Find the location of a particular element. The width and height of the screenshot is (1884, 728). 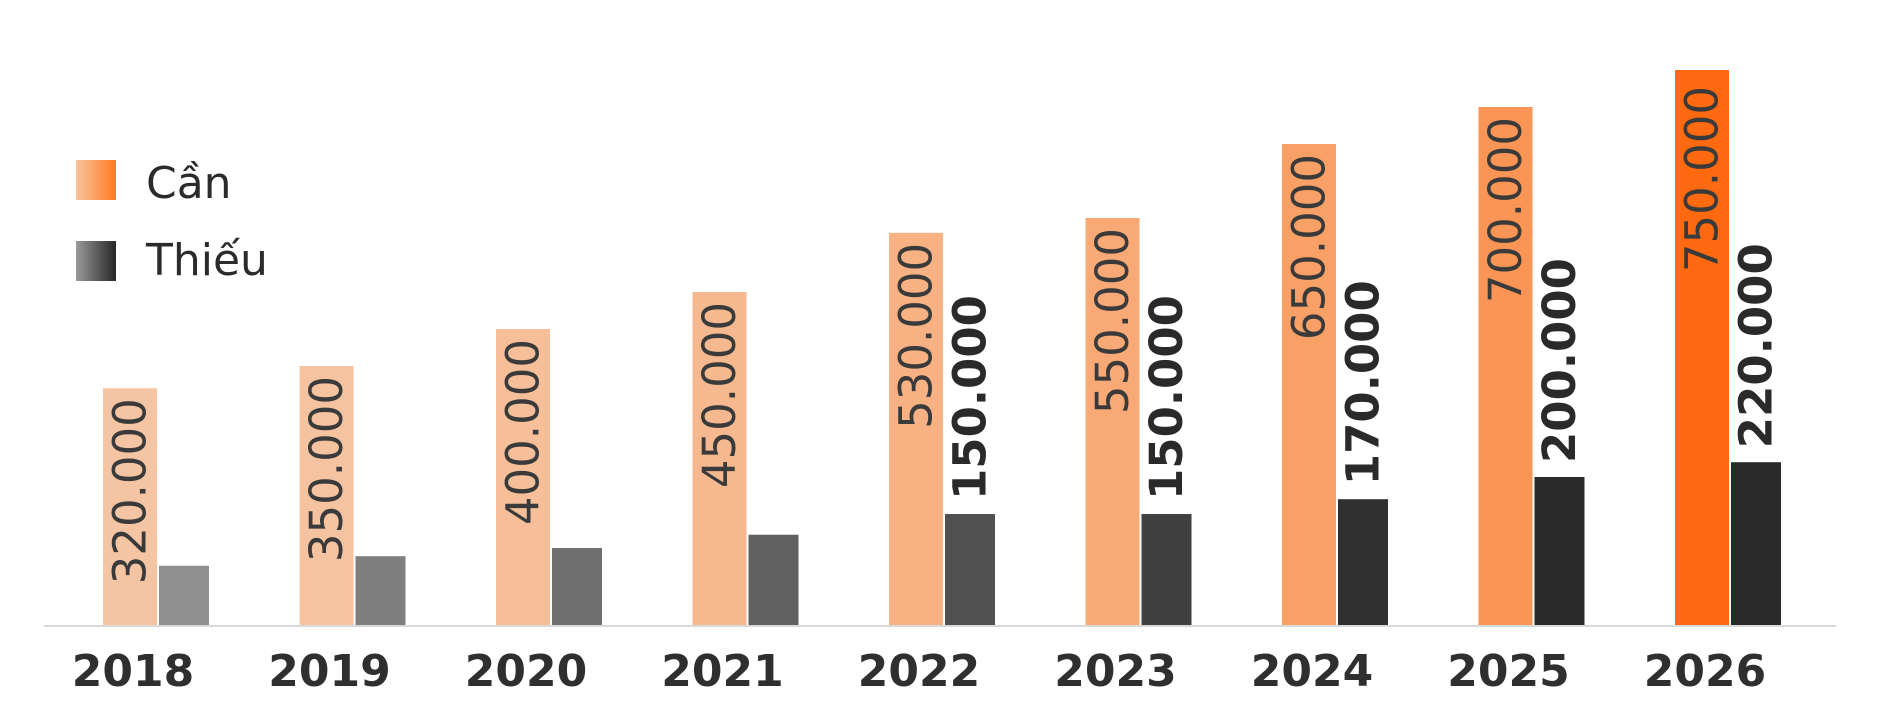

bar-short-2019 is located at coordinates (380, 590).